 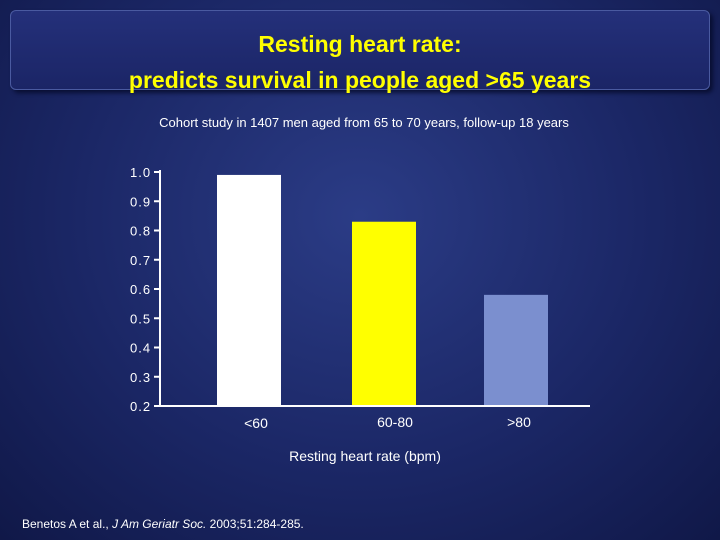 I want to click on citation-authors: Benetos A et al.,, so click(x=65, y=524).